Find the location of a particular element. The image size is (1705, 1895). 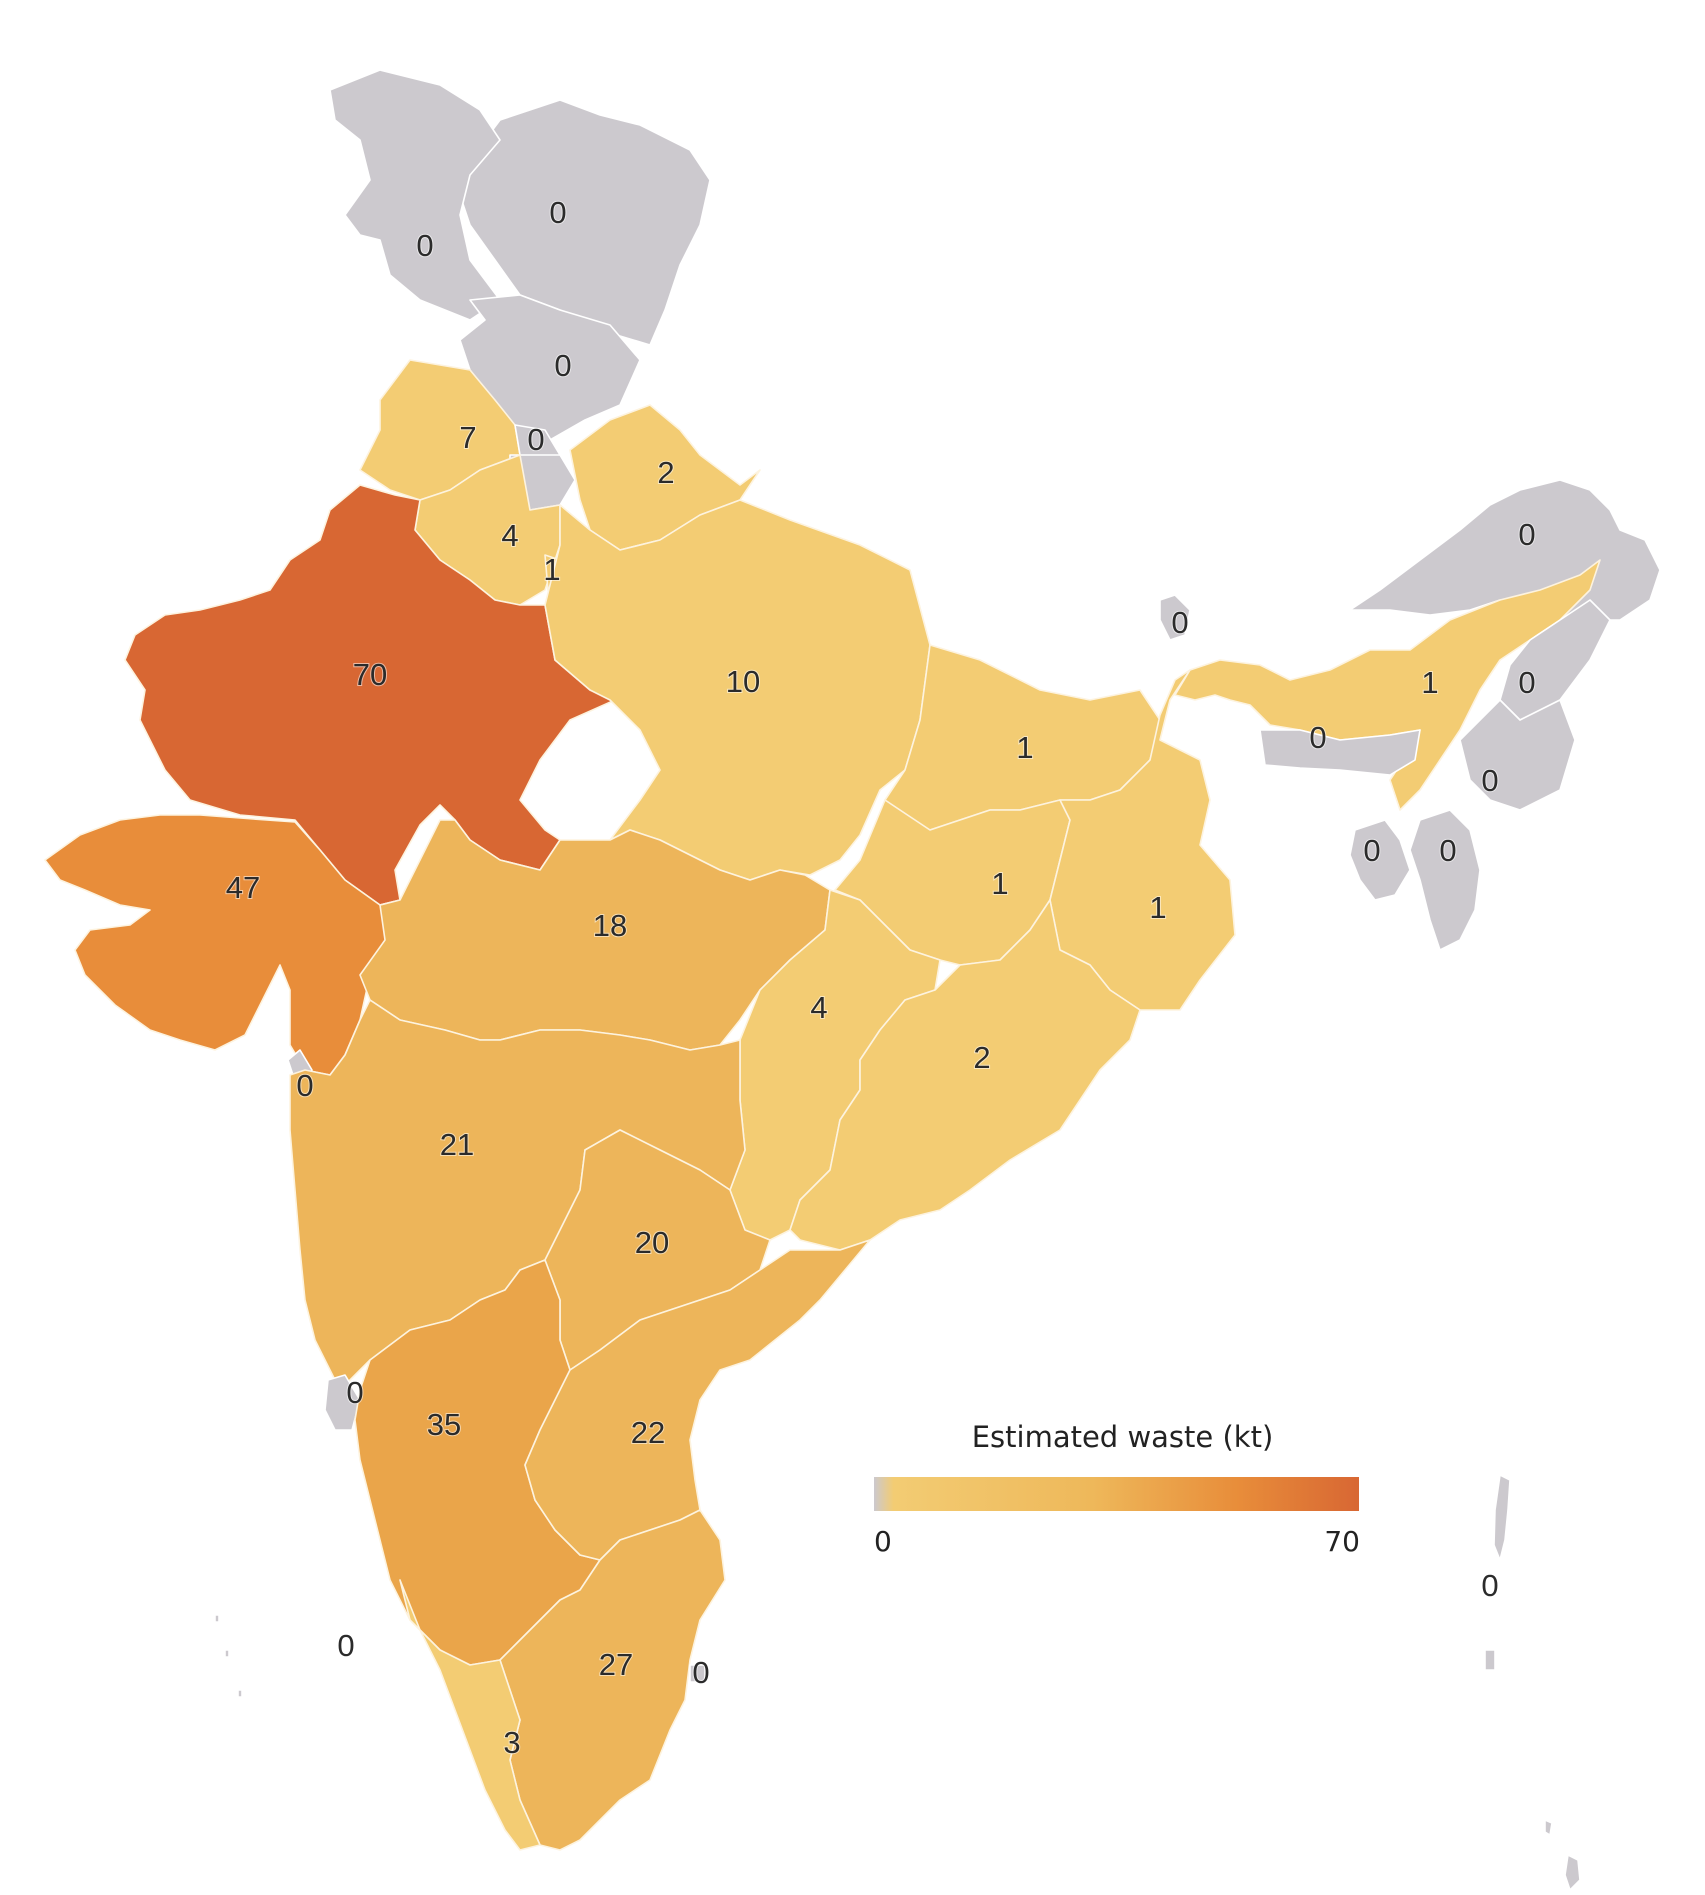

value-label-mizoram: 0 is located at coordinates (1447, 850).